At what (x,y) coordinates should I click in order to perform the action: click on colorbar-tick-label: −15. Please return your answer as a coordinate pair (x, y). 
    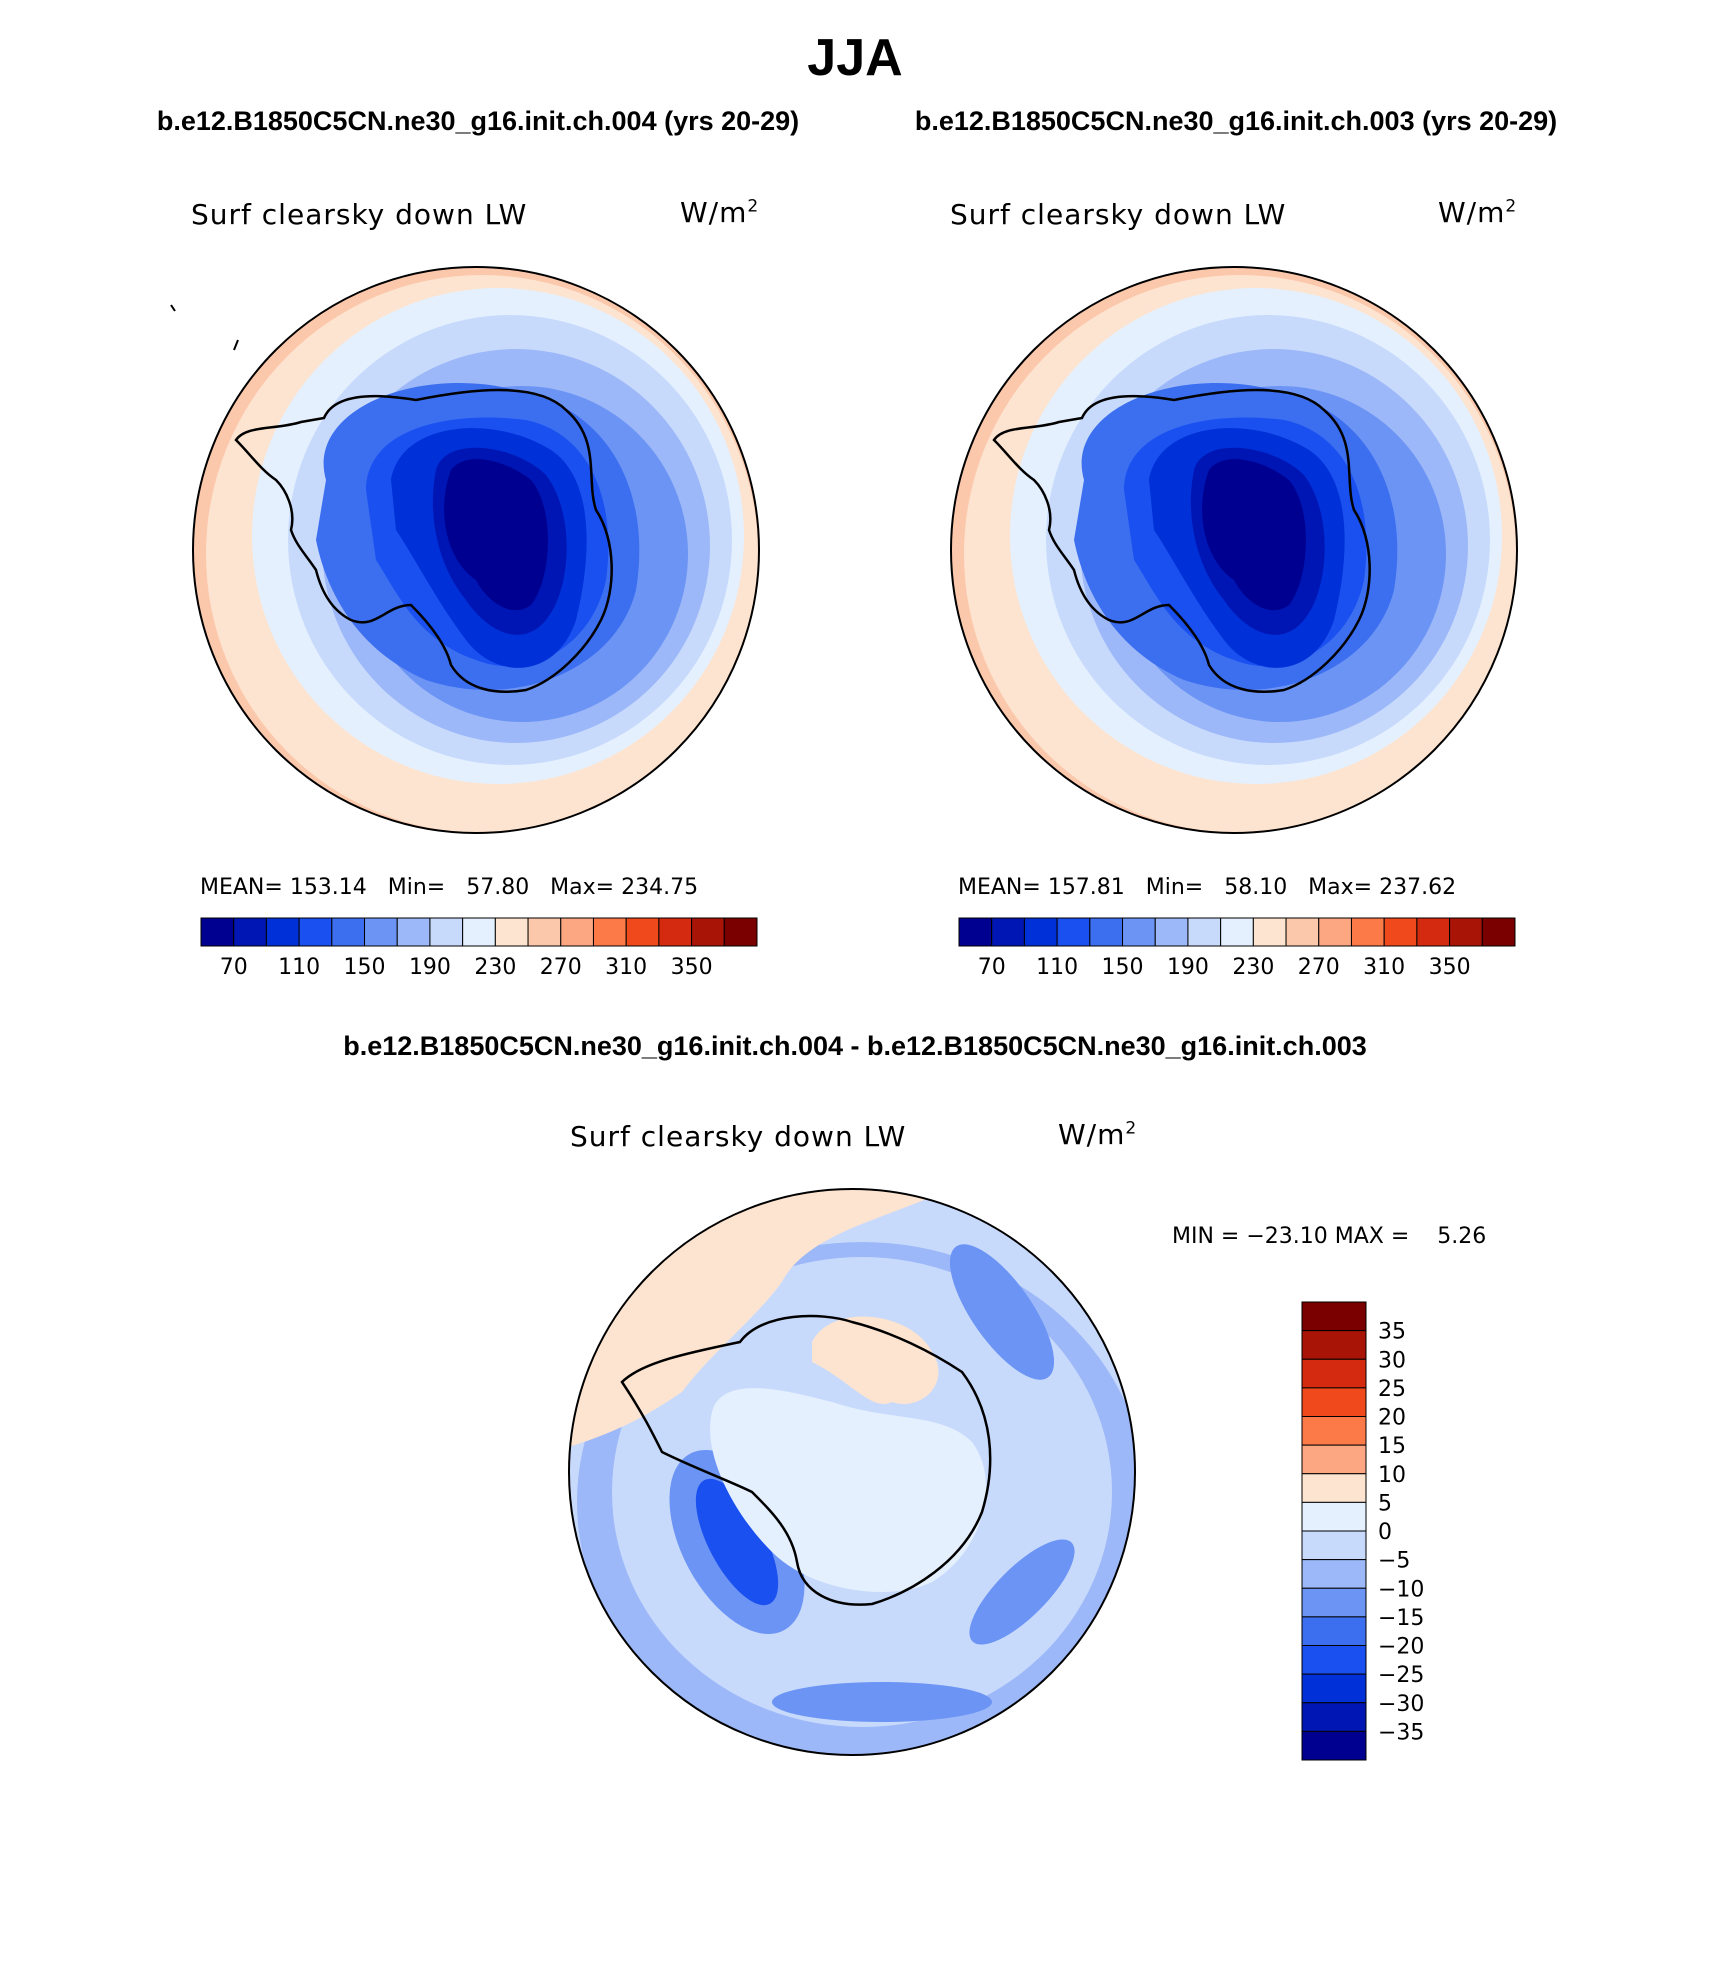
    Looking at the image, I should click on (1401, 1618).